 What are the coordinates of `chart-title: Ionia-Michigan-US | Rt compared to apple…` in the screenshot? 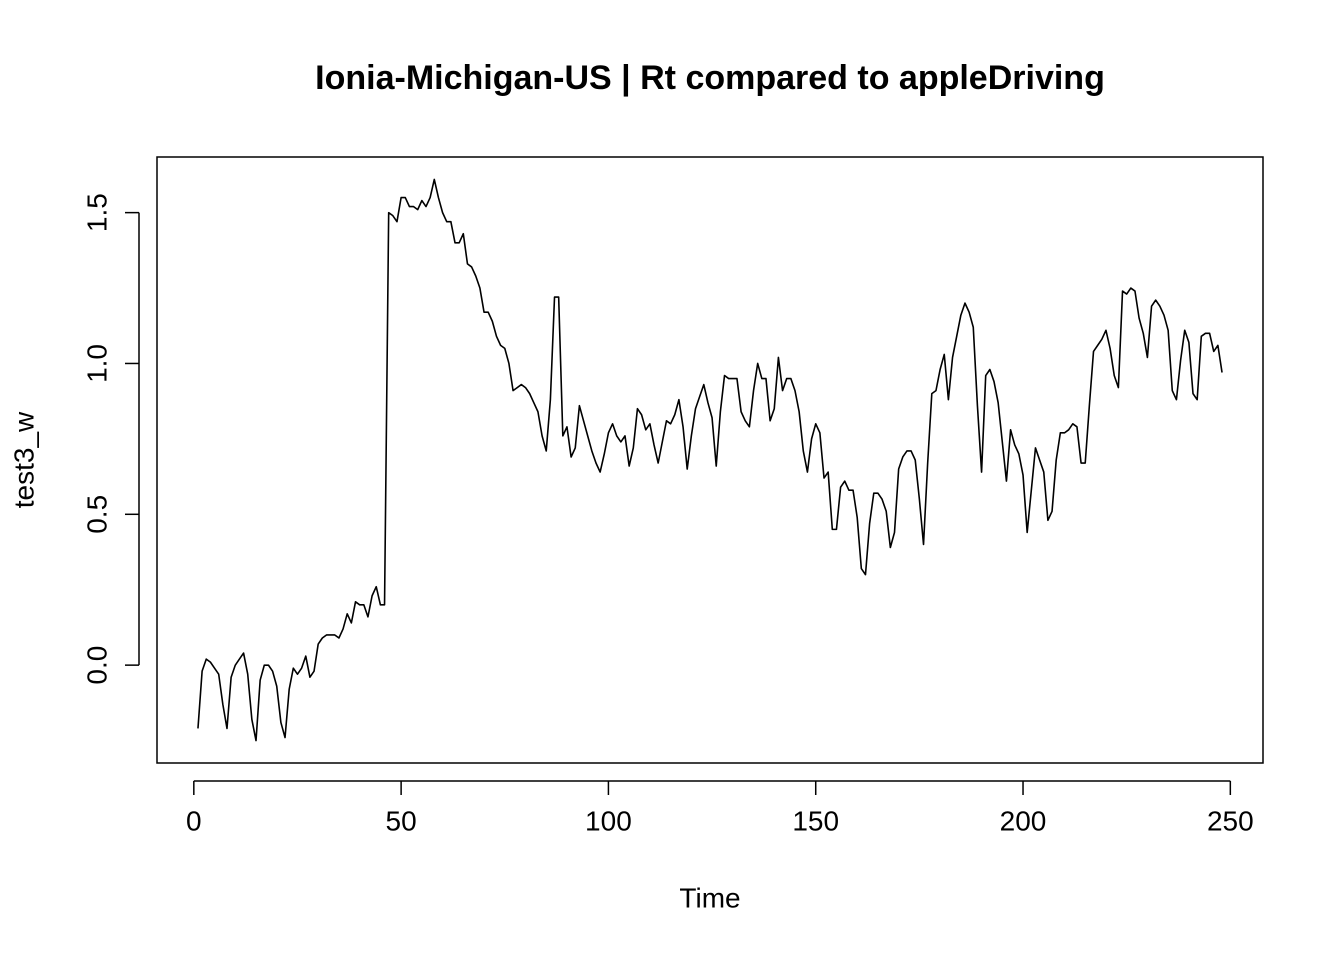 It's located at (710, 78).